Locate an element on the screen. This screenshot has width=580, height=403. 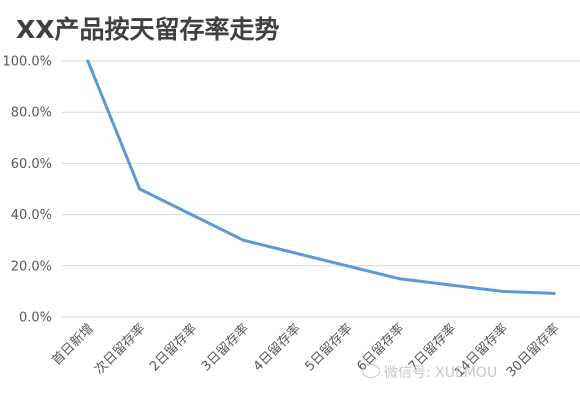
x-tick-label: 2日留存率 is located at coordinates (173, 348).